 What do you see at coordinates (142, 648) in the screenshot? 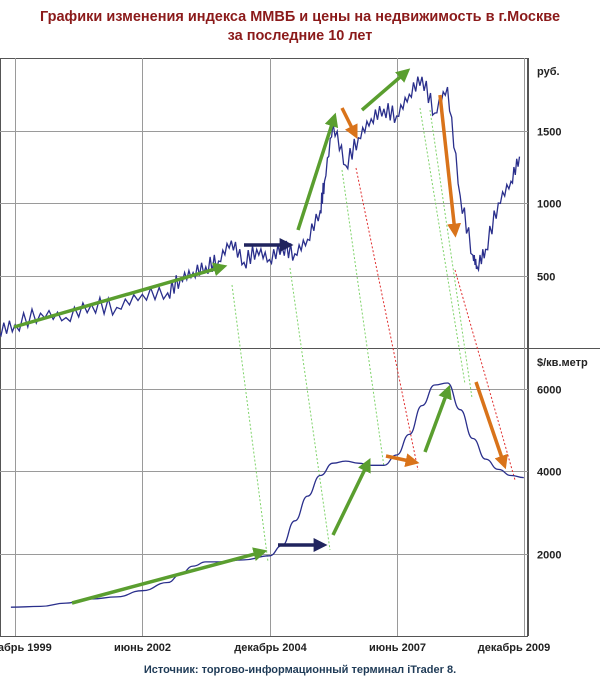
I see `x-tick-label: июнь 2002` at bounding box center [142, 648].